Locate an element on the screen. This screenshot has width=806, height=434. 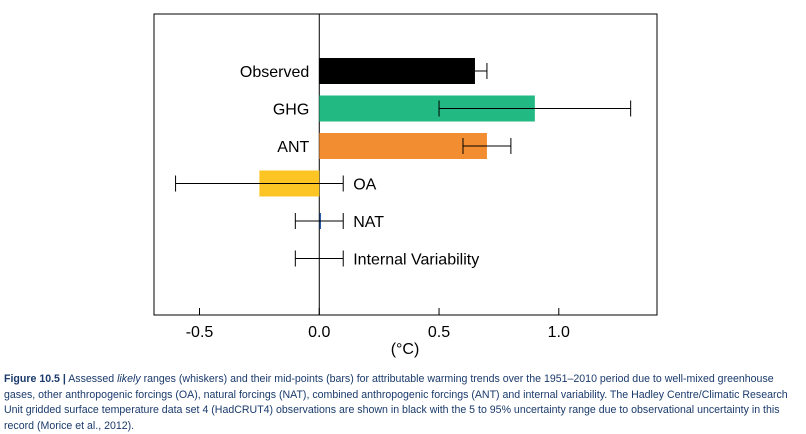
category-label-oa: OA is located at coordinates (364, 185).